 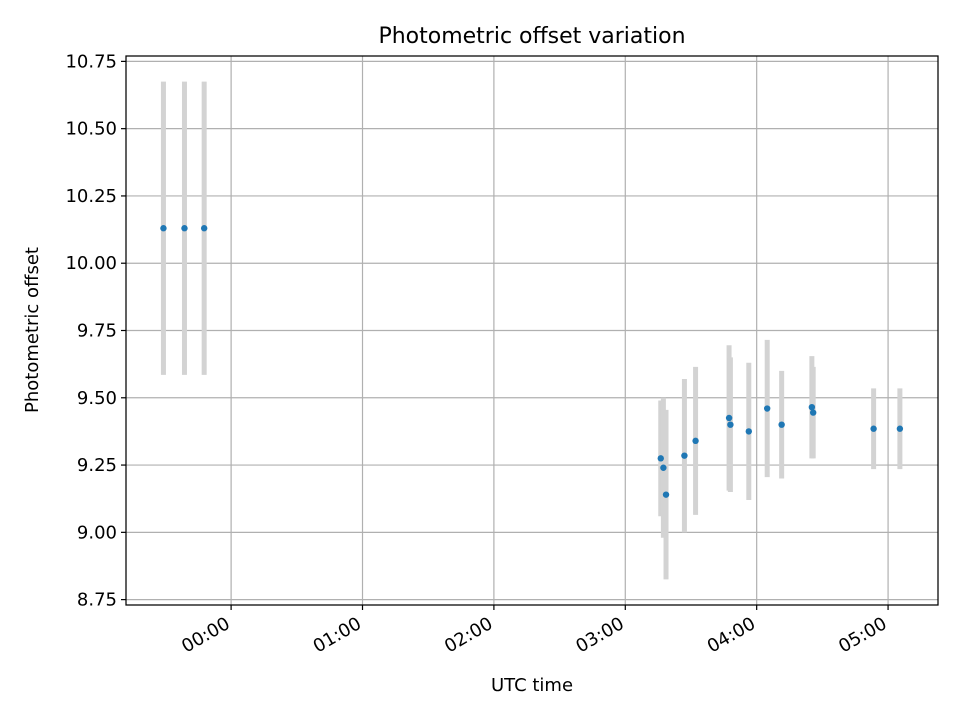 What do you see at coordinates (91, 263) in the screenshot?
I see `y-tick-label: 10.00` at bounding box center [91, 263].